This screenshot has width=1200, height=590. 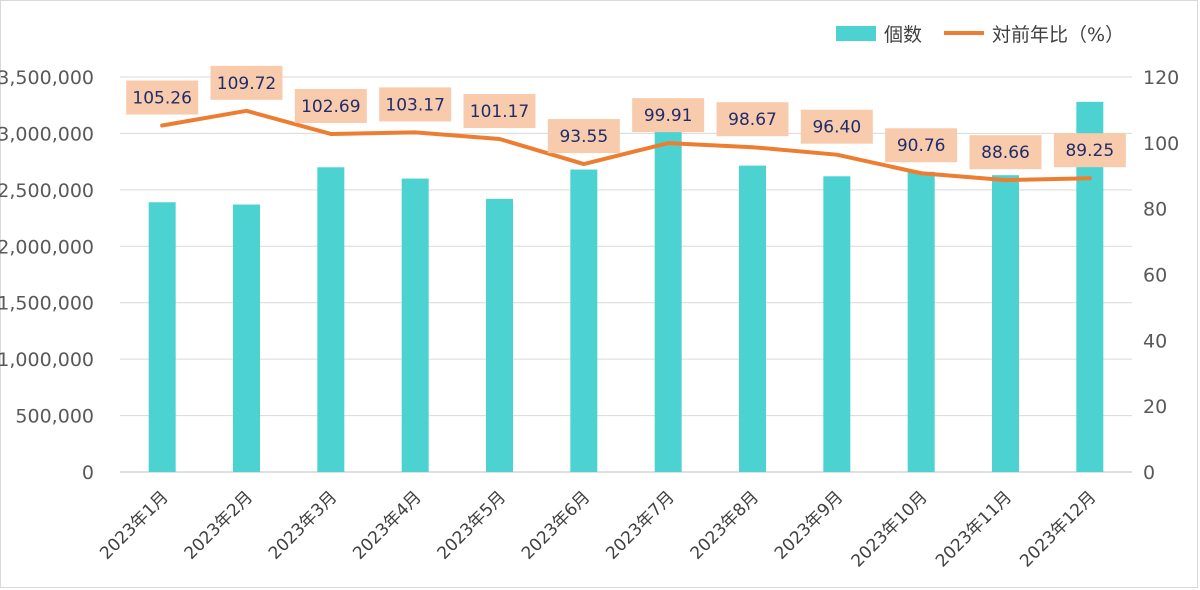 I want to click on x-tick-label: 2023年1月, so click(x=134, y=525).